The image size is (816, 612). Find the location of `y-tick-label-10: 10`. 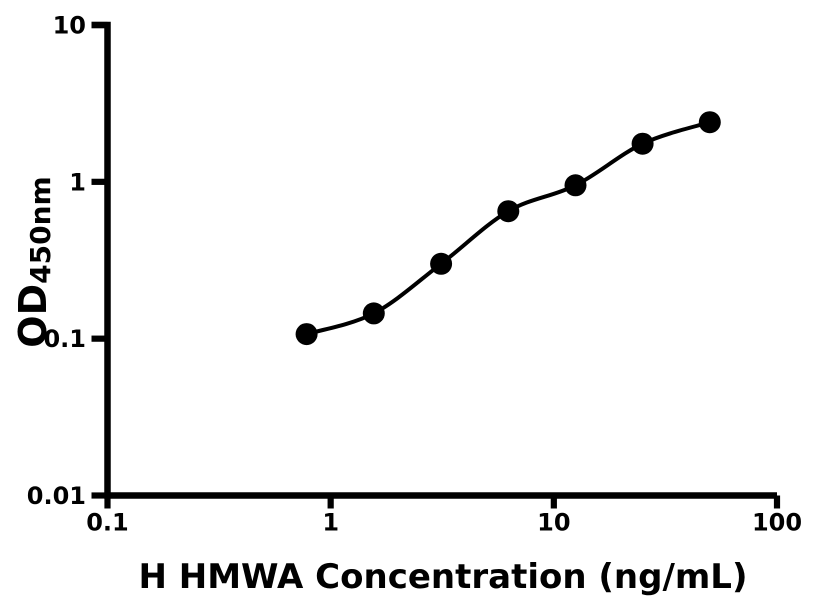

y-tick-label-10: 10 is located at coordinates (69, 26).